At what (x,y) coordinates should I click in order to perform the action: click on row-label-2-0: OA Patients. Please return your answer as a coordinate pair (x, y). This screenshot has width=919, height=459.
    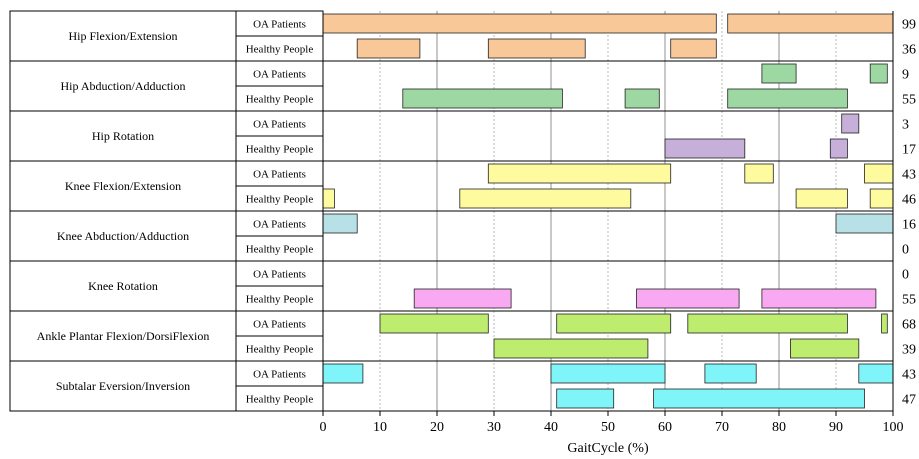
    Looking at the image, I should click on (279, 125).